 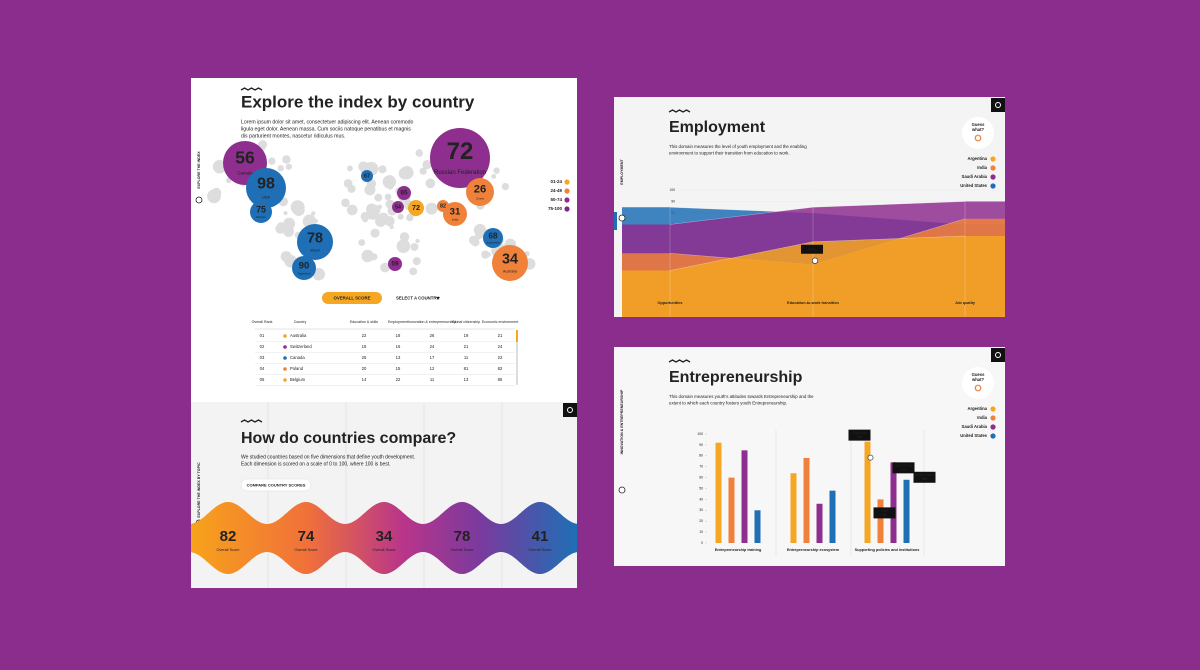 I want to click on bubble-value: 26, so click(x=480, y=189).